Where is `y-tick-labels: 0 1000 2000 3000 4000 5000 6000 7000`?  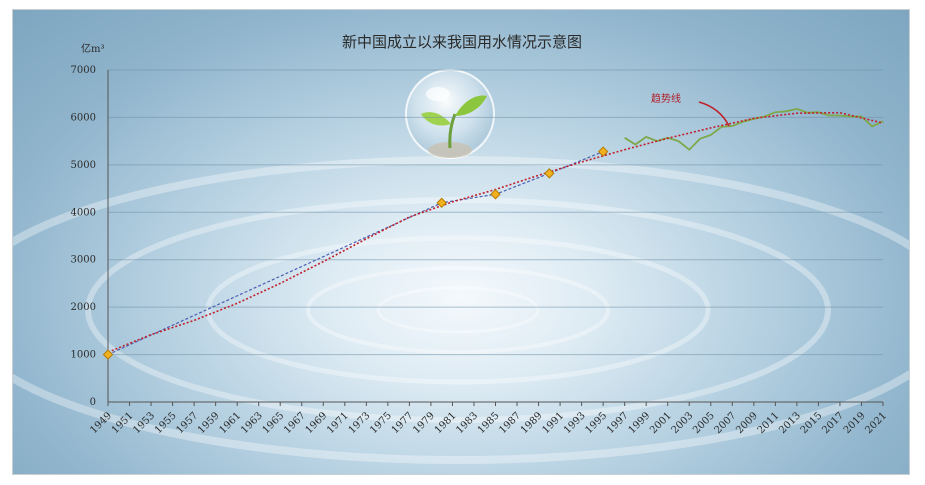
y-tick-labels: 0 1000 2000 3000 4000 5000 6000 7000 is located at coordinates (83, 236).